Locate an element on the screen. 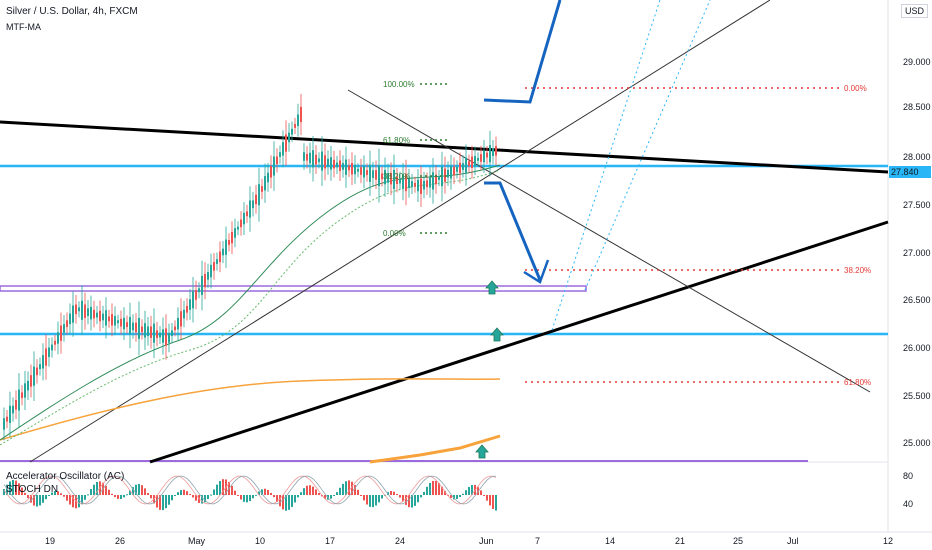  indicator-mtf-ma-label: MTF-MA is located at coordinates (23, 27).